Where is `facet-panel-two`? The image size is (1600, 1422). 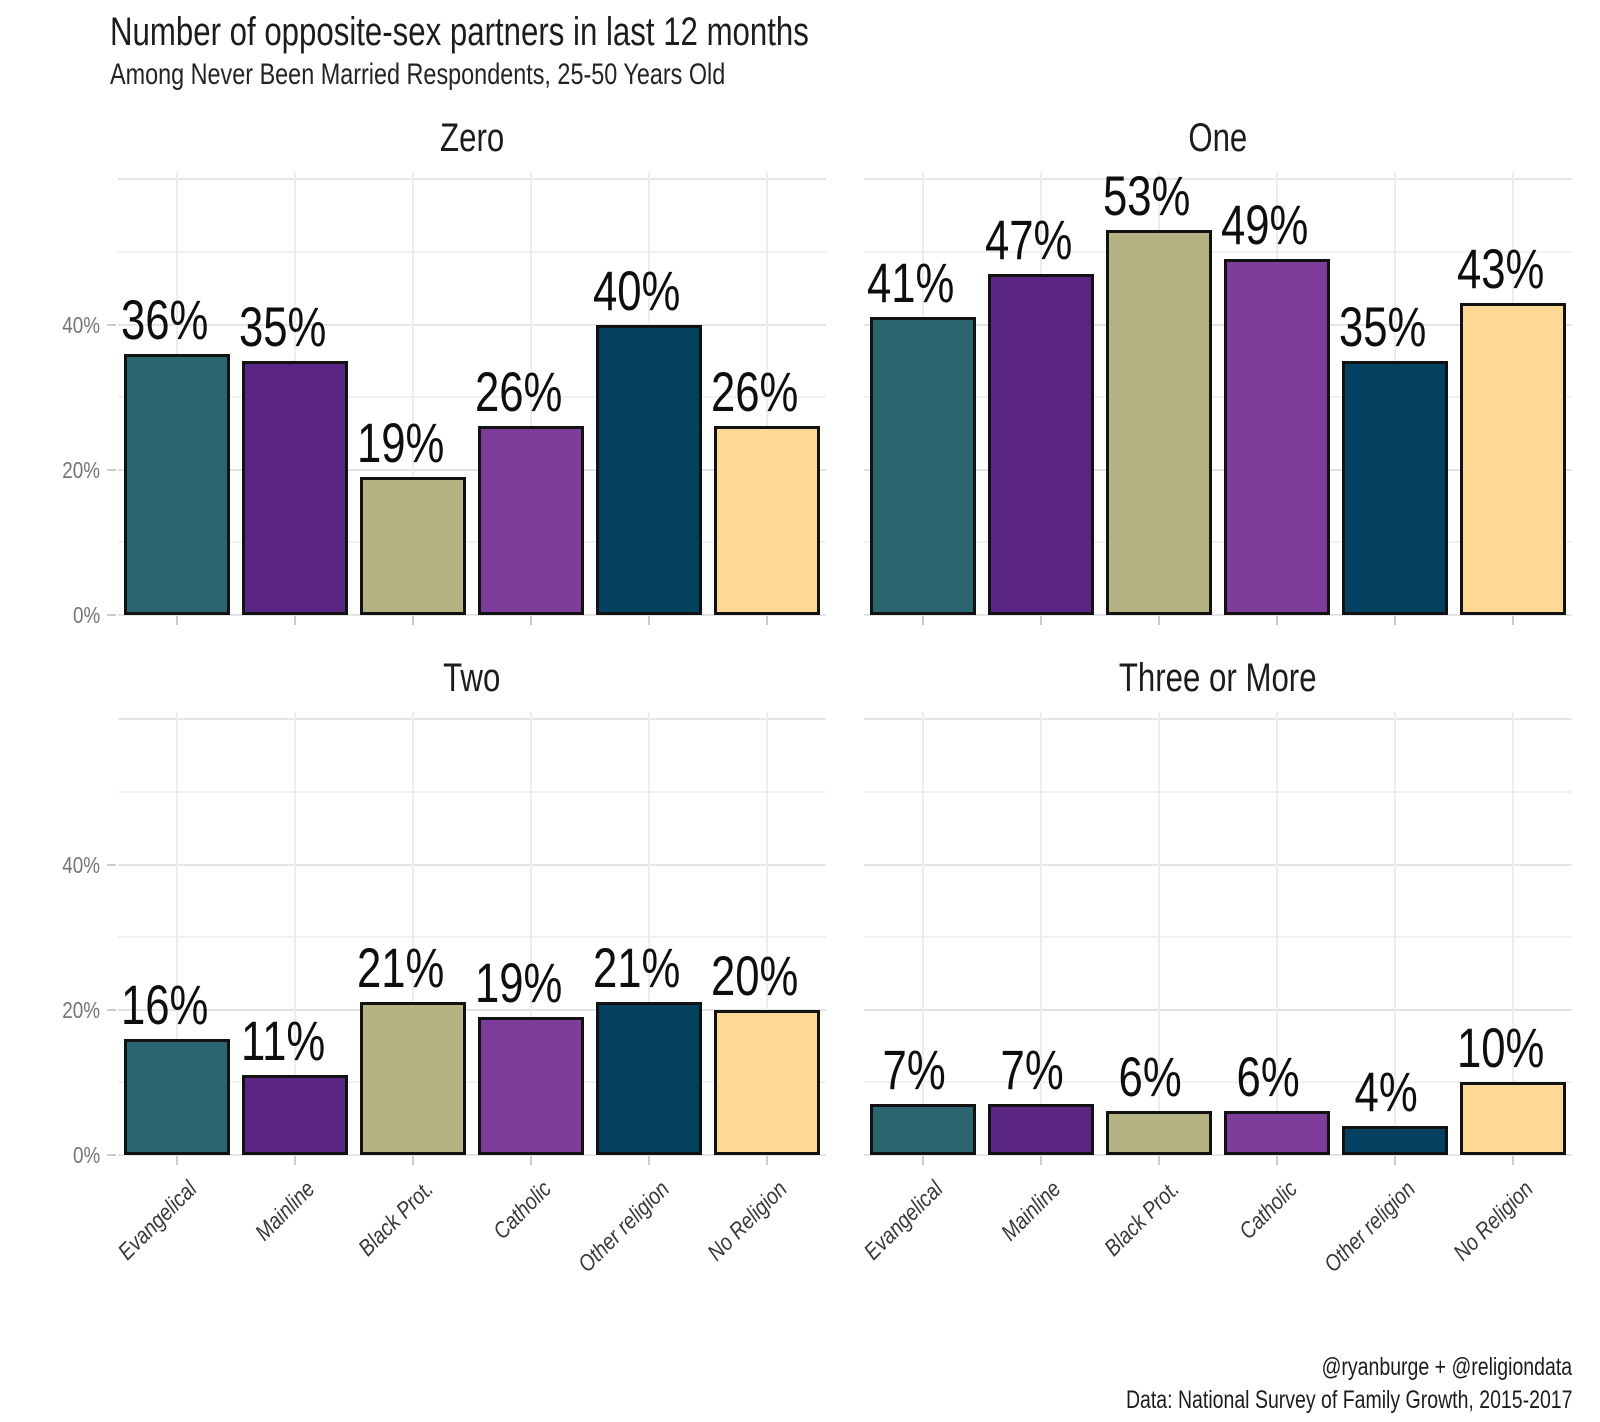 facet-panel-two is located at coordinates (472, 934).